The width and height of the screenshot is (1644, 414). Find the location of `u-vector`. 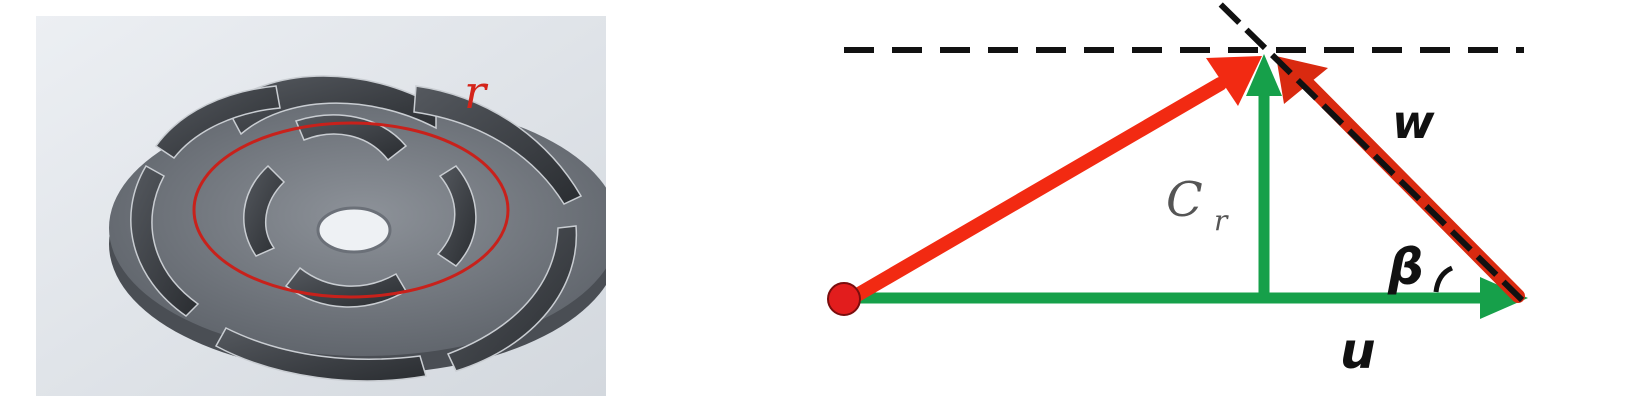

u-vector is located at coordinates (1186, 298).